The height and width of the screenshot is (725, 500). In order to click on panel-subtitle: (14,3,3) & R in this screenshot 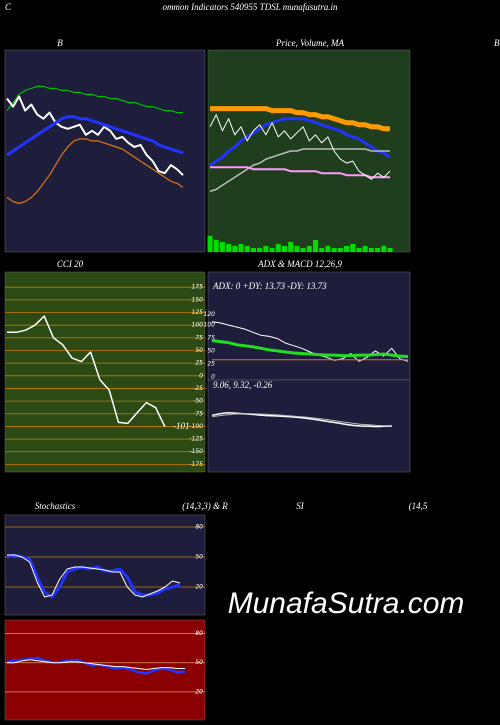, I will do `click(205, 506)`.